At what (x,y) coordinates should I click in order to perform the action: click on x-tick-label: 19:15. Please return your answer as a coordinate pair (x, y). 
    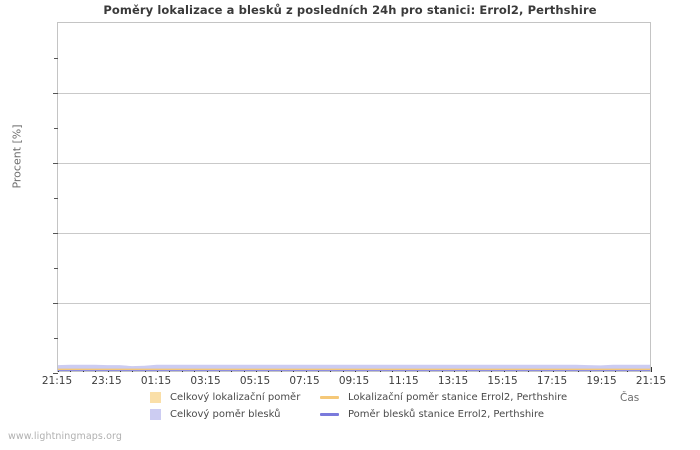
    Looking at the image, I should click on (601, 381).